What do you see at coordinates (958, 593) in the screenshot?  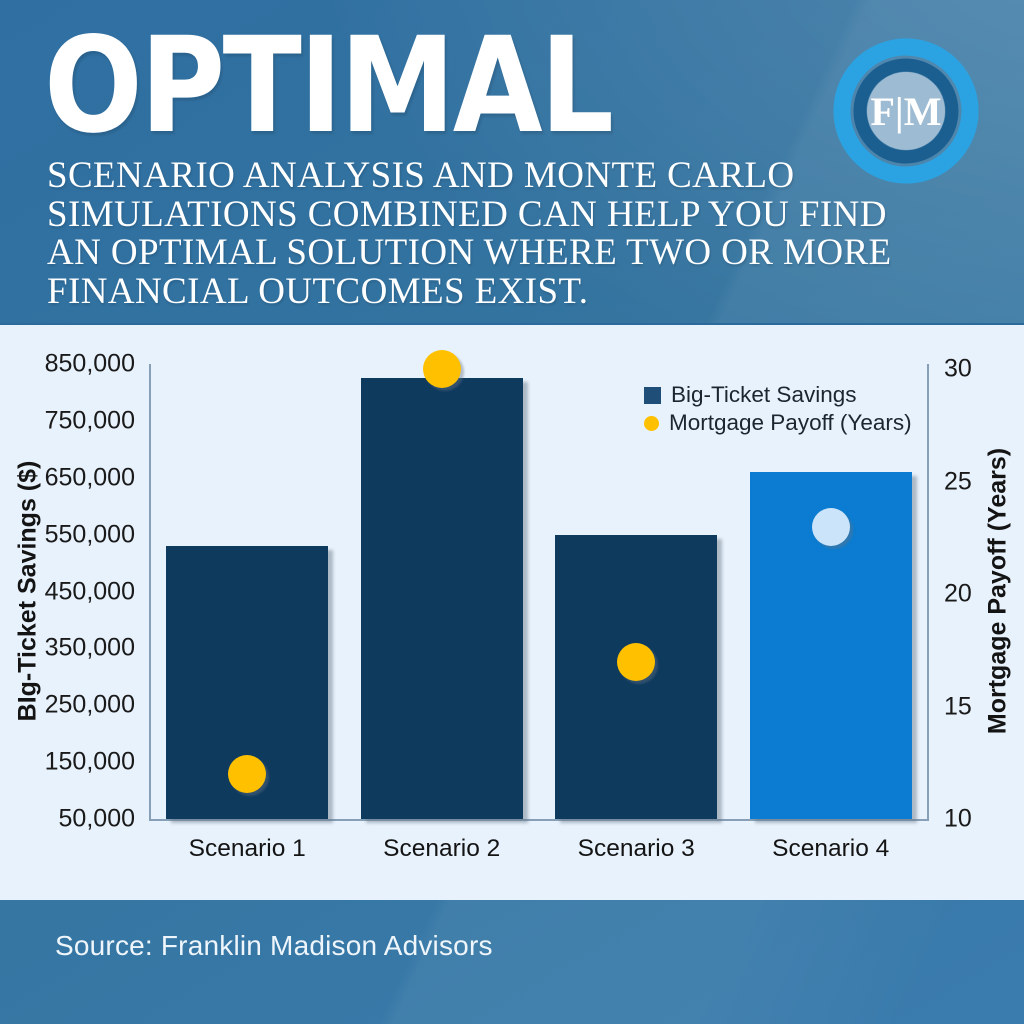 I see `right-axis-tick-label: 20` at bounding box center [958, 593].